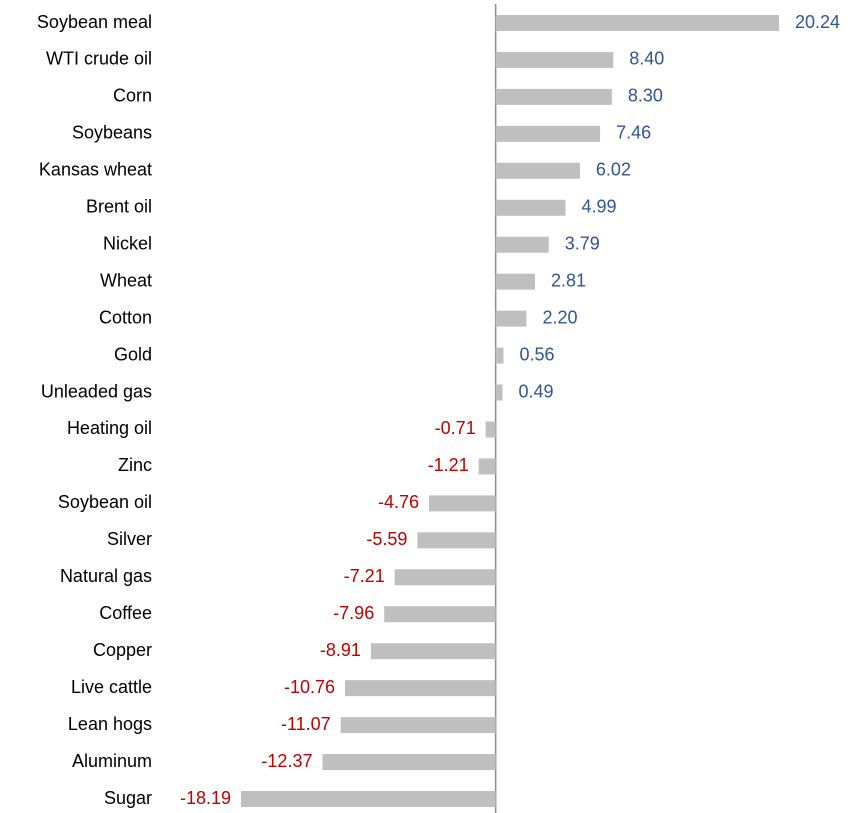  Describe the element at coordinates (353, 613) in the screenshot. I see `value-label: -7.96` at that location.